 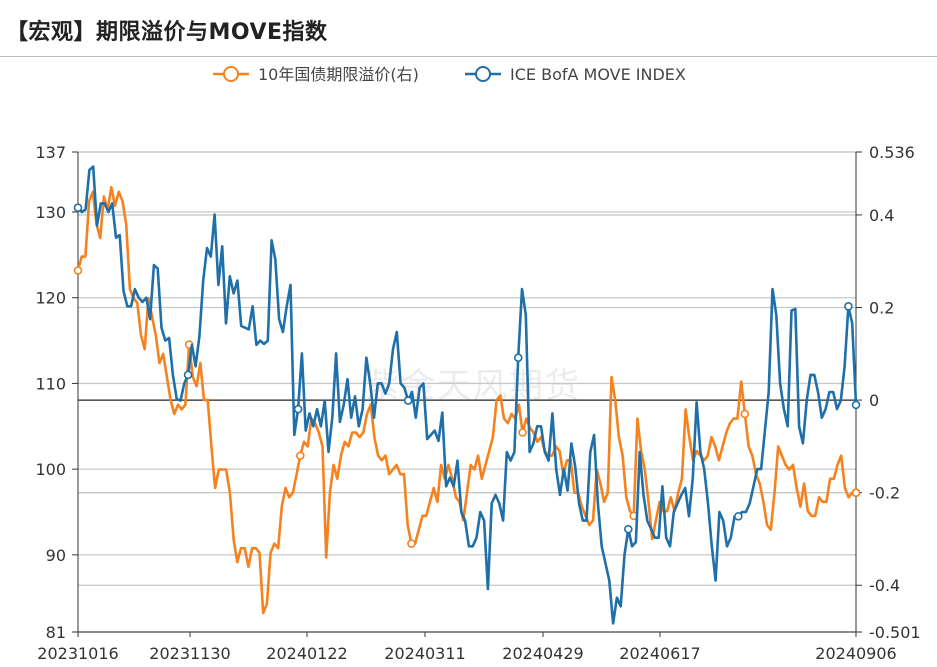 What do you see at coordinates (884, 585) in the screenshot?
I see `right-tick-label: -0.4` at bounding box center [884, 585].